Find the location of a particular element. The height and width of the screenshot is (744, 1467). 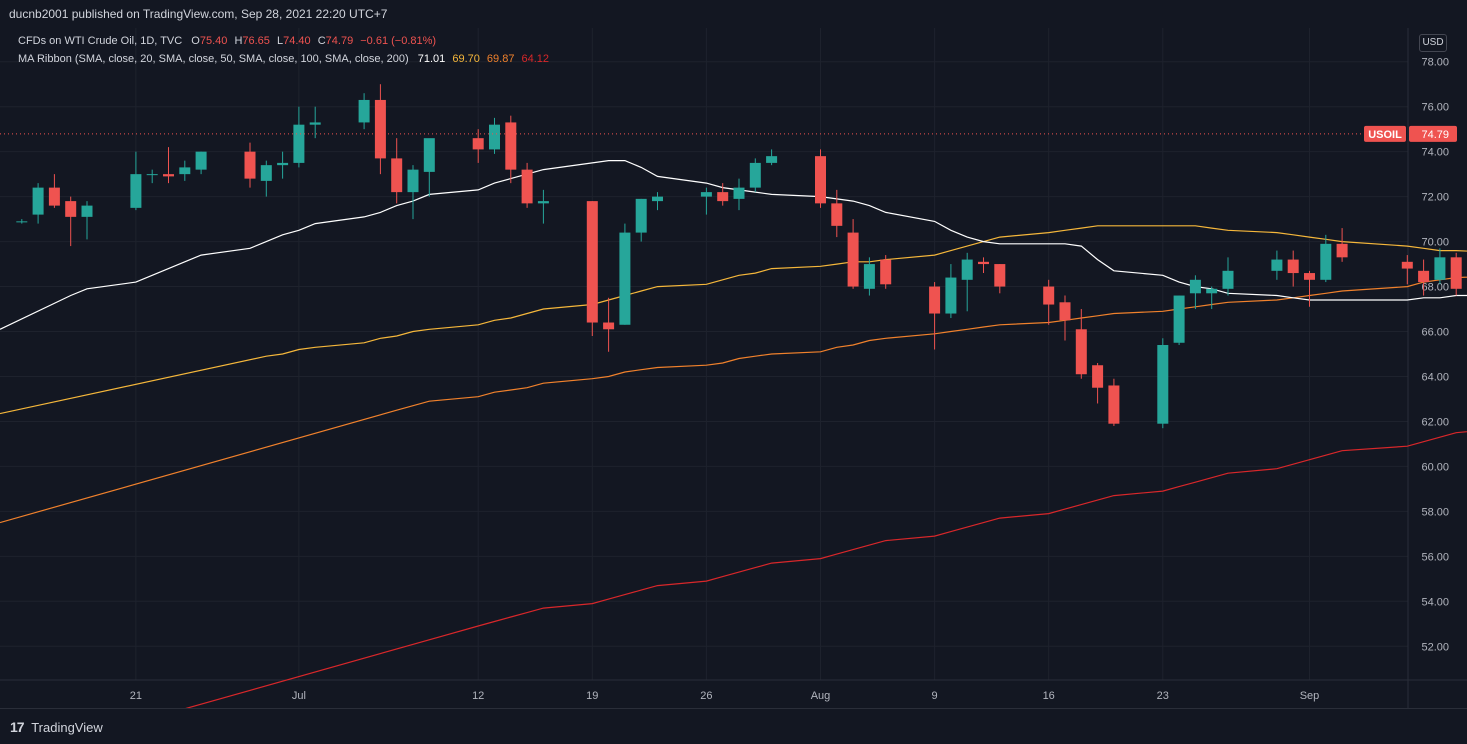

x-tick-label: 16 is located at coordinates (1049, 696).